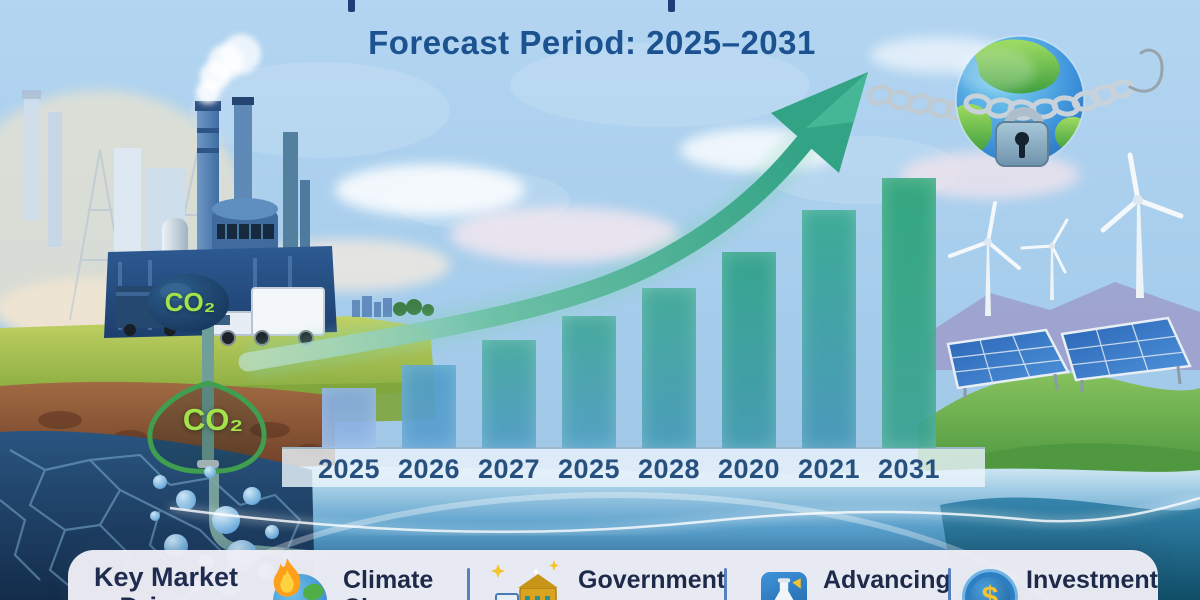 The height and width of the screenshot is (600, 1200). Describe the element at coordinates (592, 42) in the screenshot. I see `forecast-period-subtitle: Forecast Period: 2025–2031` at that location.